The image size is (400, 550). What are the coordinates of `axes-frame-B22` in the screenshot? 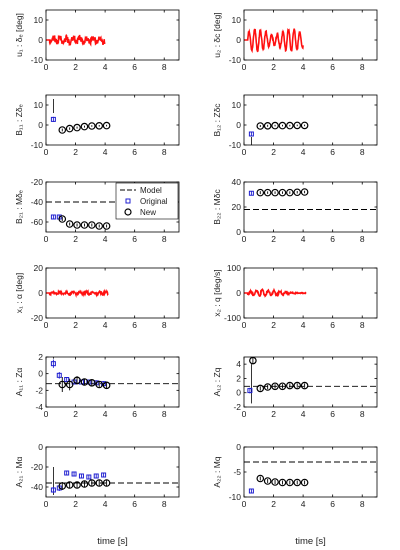 It's located at (310, 207).